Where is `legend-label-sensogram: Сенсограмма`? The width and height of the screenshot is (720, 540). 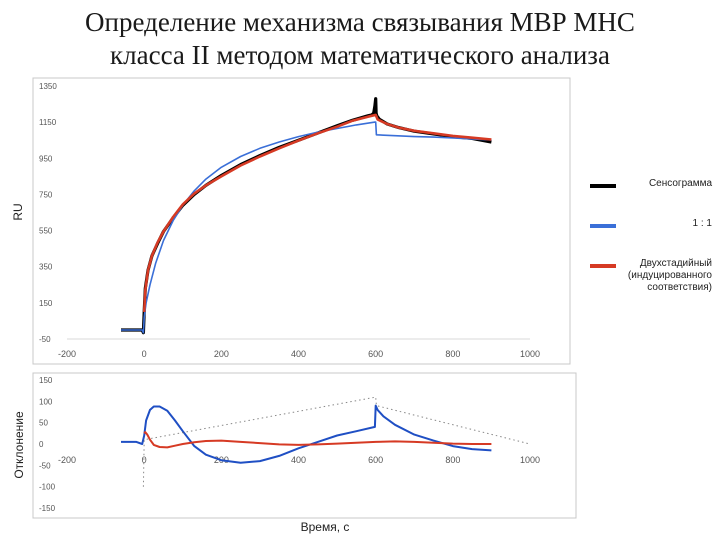 legend-label-sensogram: Сенсограмма is located at coordinates (680, 183).